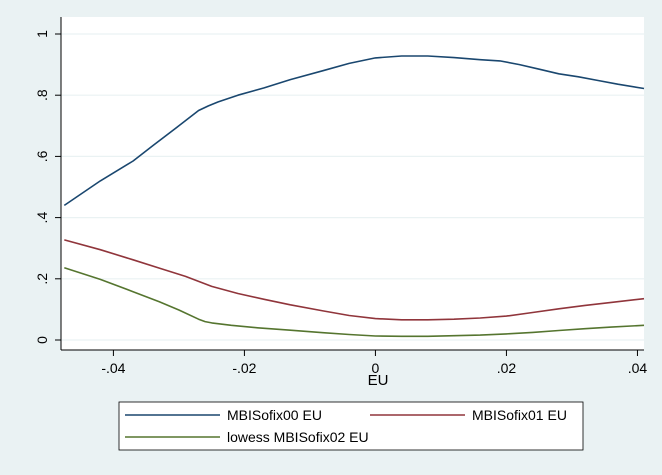 This screenshot has height=475, width=662. I want to click on x-tick-label-2: 0, so click(376, 368).